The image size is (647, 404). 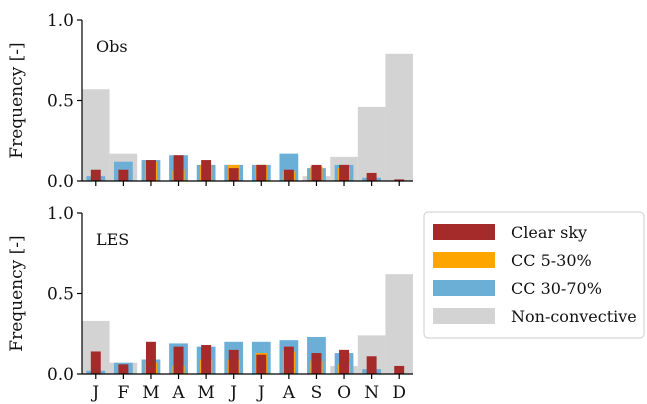 I want to click on x-tick-label: O, so click(x=344, y=393).